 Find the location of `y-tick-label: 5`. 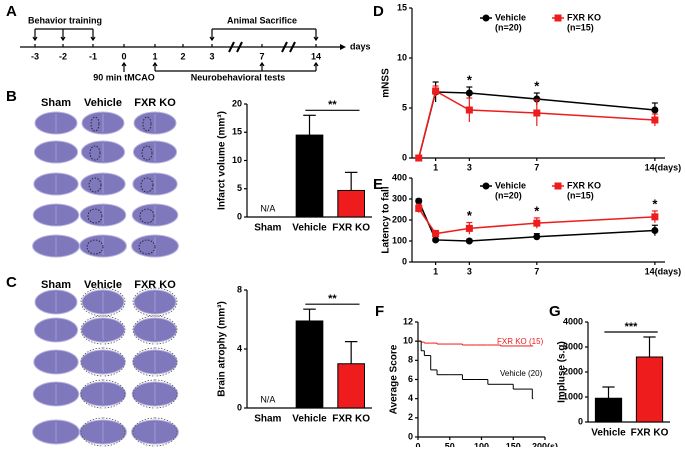

y-tick-label: 5 is located at coordinates (404, 107).